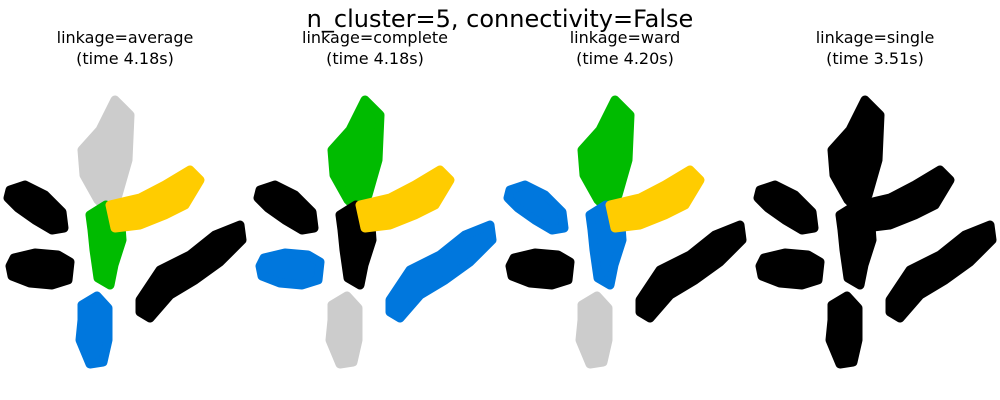 This screenshot has height=400, width=1000. I want to click on subplot-title-linkage: linkage=complete, so click(375, 37).